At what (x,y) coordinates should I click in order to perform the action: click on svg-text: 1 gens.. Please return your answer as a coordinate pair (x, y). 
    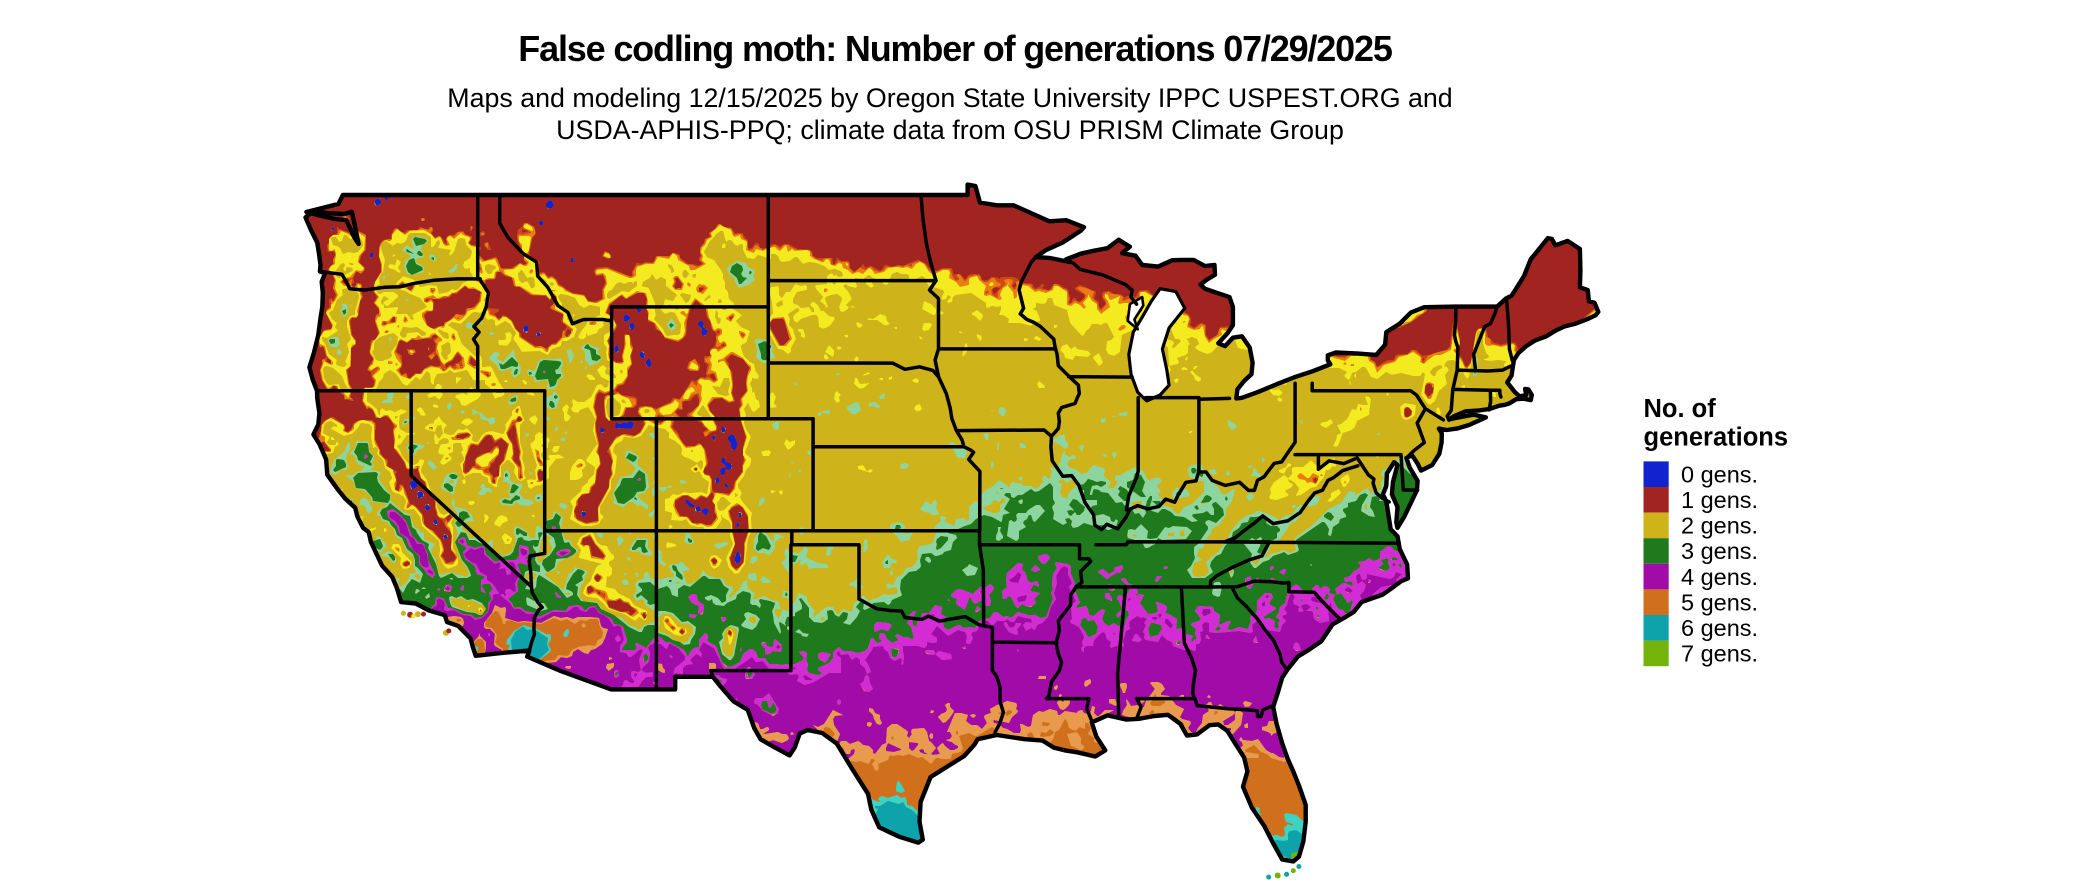
    Looking at the image, I should click on (1719, 500).